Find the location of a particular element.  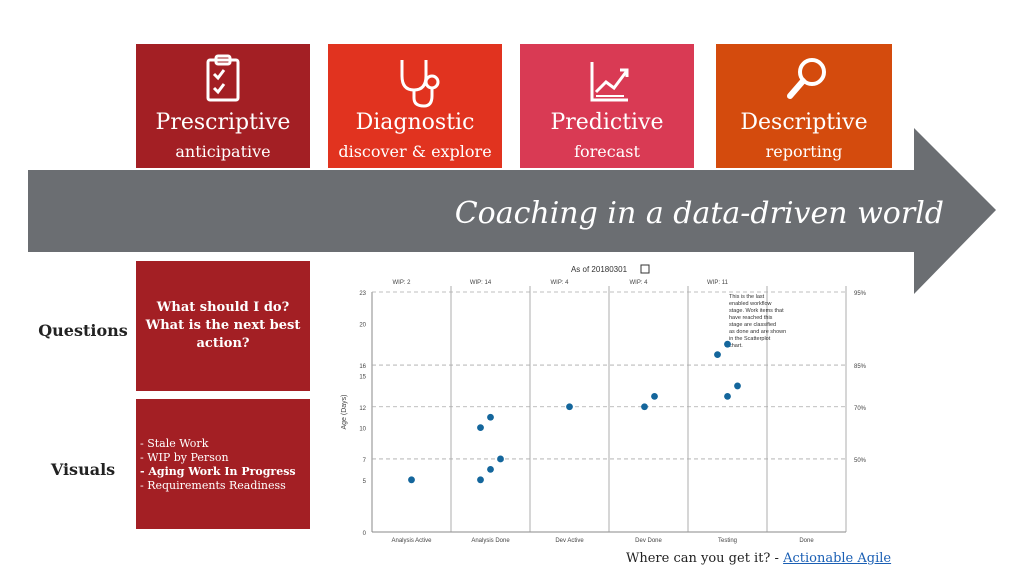

arrow-text: Coaching in a data-driven world is located at coordinates (699, 213).